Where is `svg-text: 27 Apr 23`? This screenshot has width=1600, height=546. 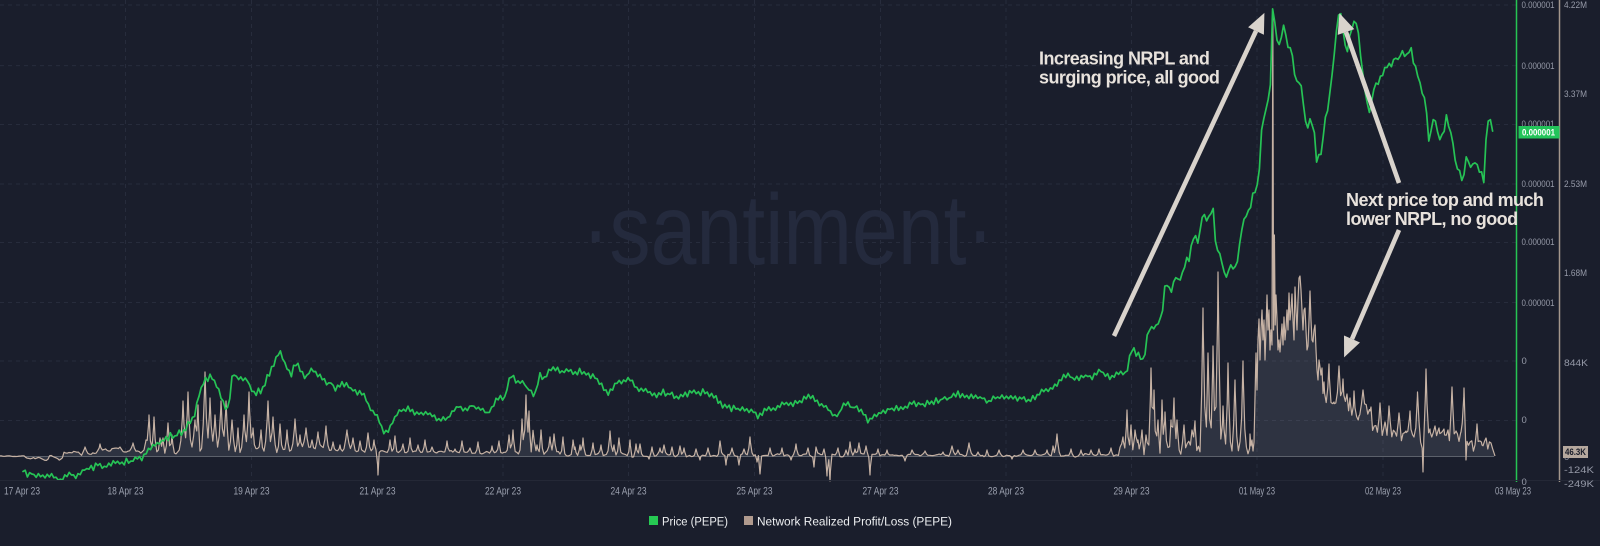
svg-text: 27 Apr 23 is located at coordinates (881, 492).